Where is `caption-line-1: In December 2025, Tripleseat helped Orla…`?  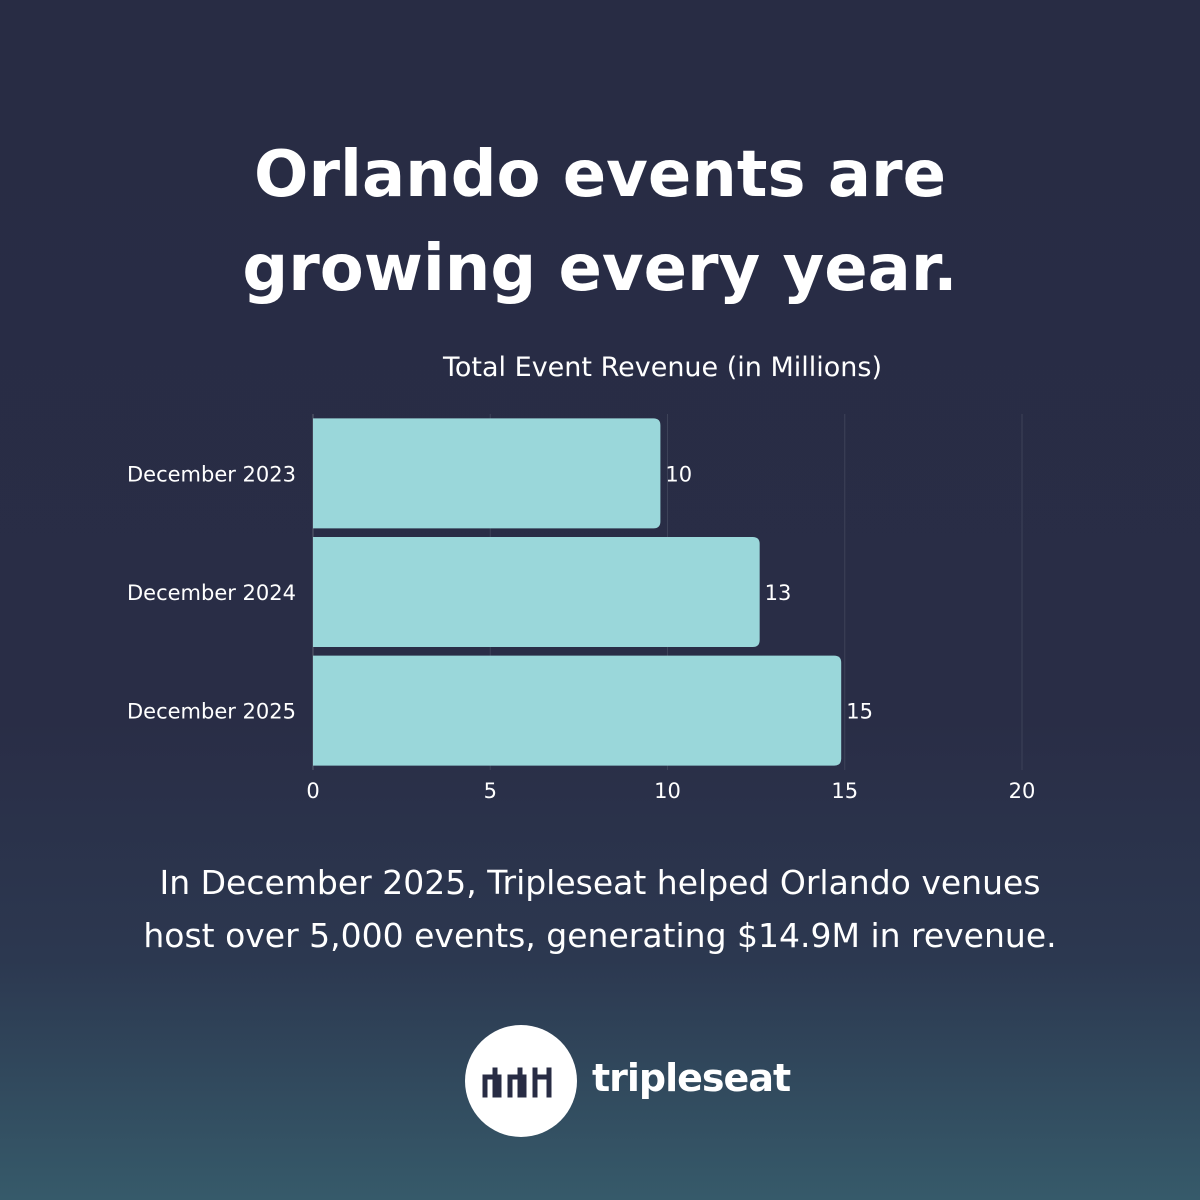 caption-line-1: In December 2025, Tripleseat helped Orla… is located at coordinates (600, 882).